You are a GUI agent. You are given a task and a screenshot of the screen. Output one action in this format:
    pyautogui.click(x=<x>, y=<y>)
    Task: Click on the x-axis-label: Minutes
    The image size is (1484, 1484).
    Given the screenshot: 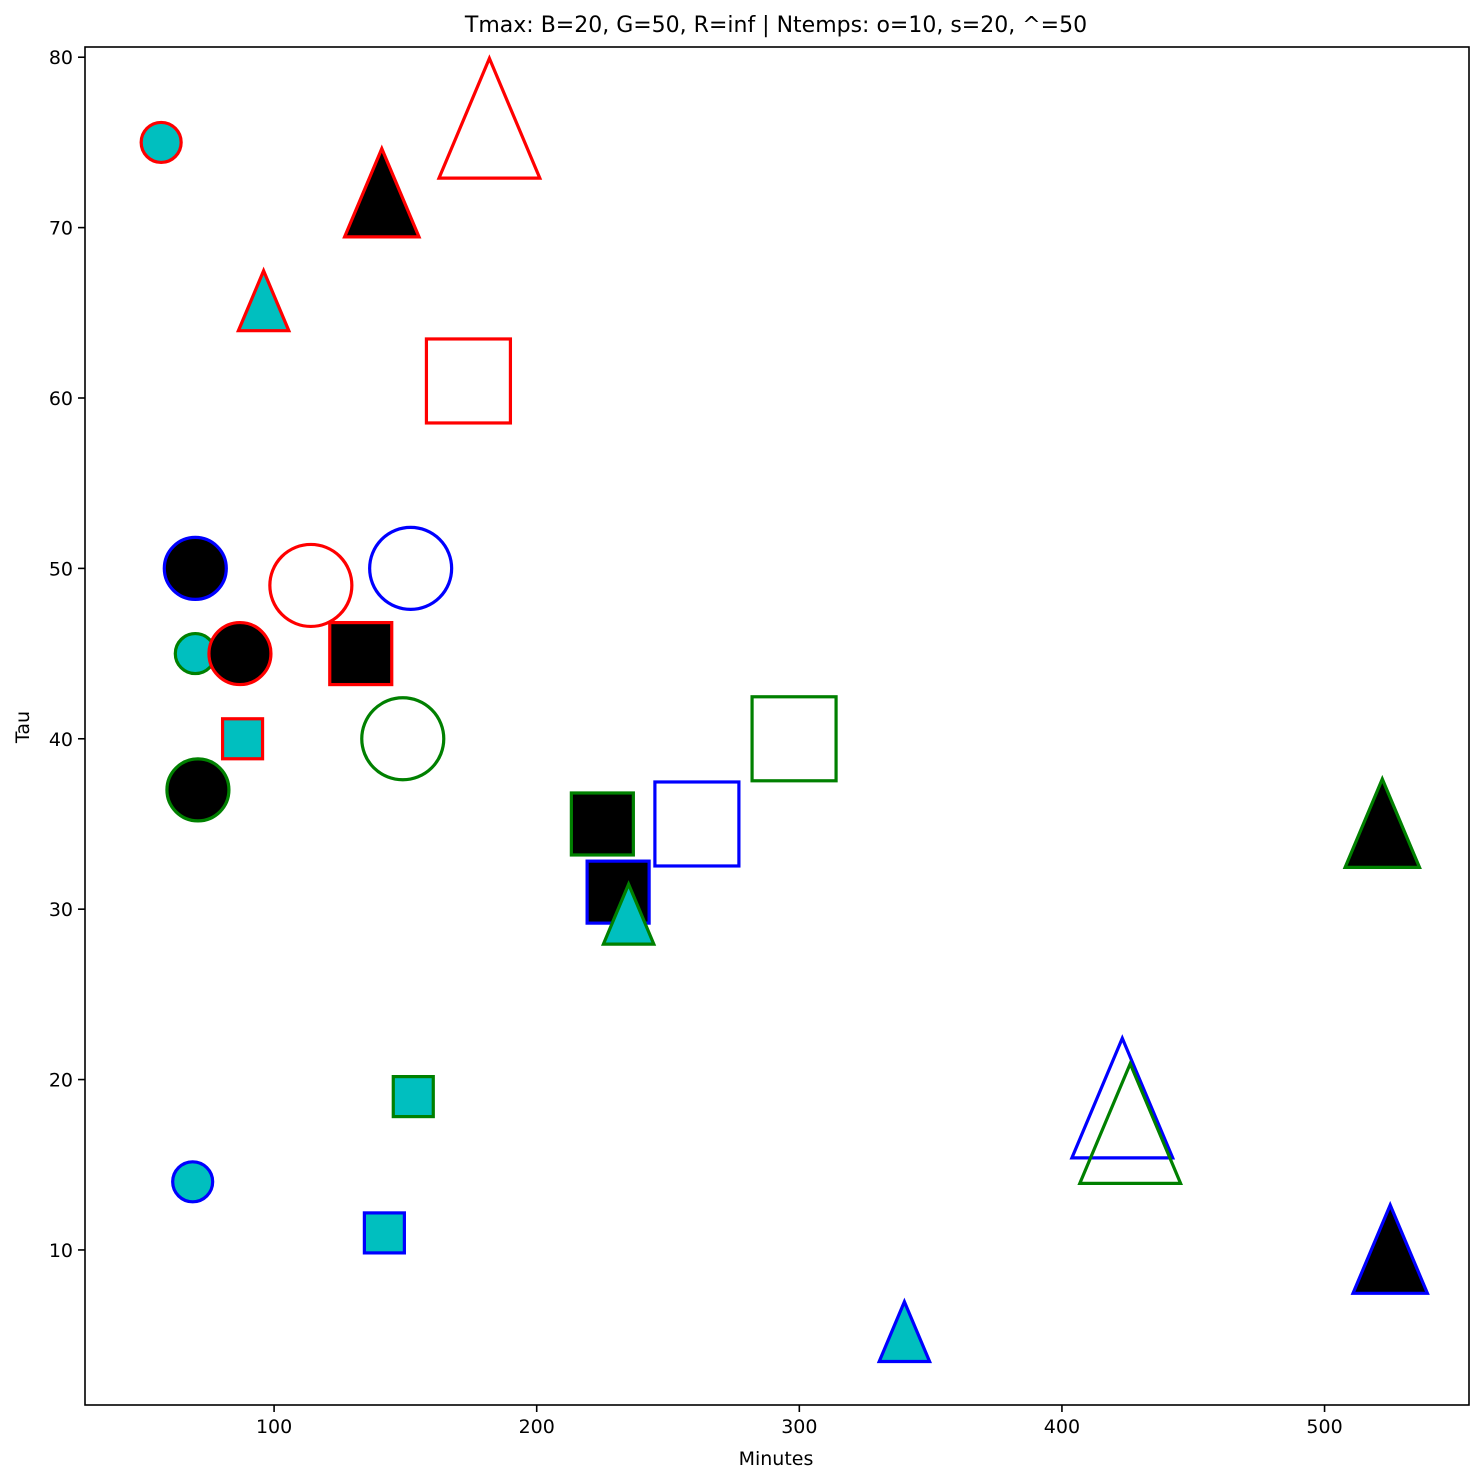 What is the action you would take?
    pyautogui.click(x=776, y=1459)
    